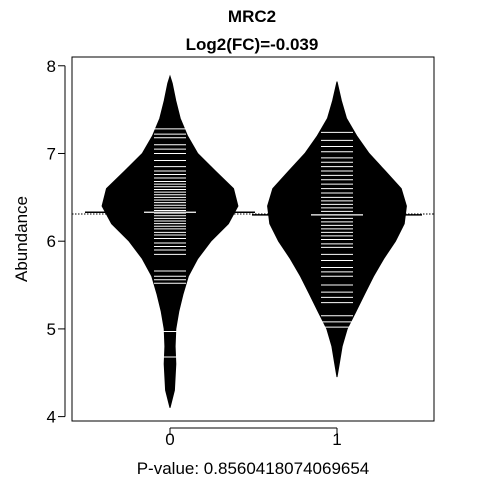 Image resolution: width=480 pixels, height=480 pixels. I want to click on chart-subtitle: Log2(FC)=-0.039, so click(252, 44).